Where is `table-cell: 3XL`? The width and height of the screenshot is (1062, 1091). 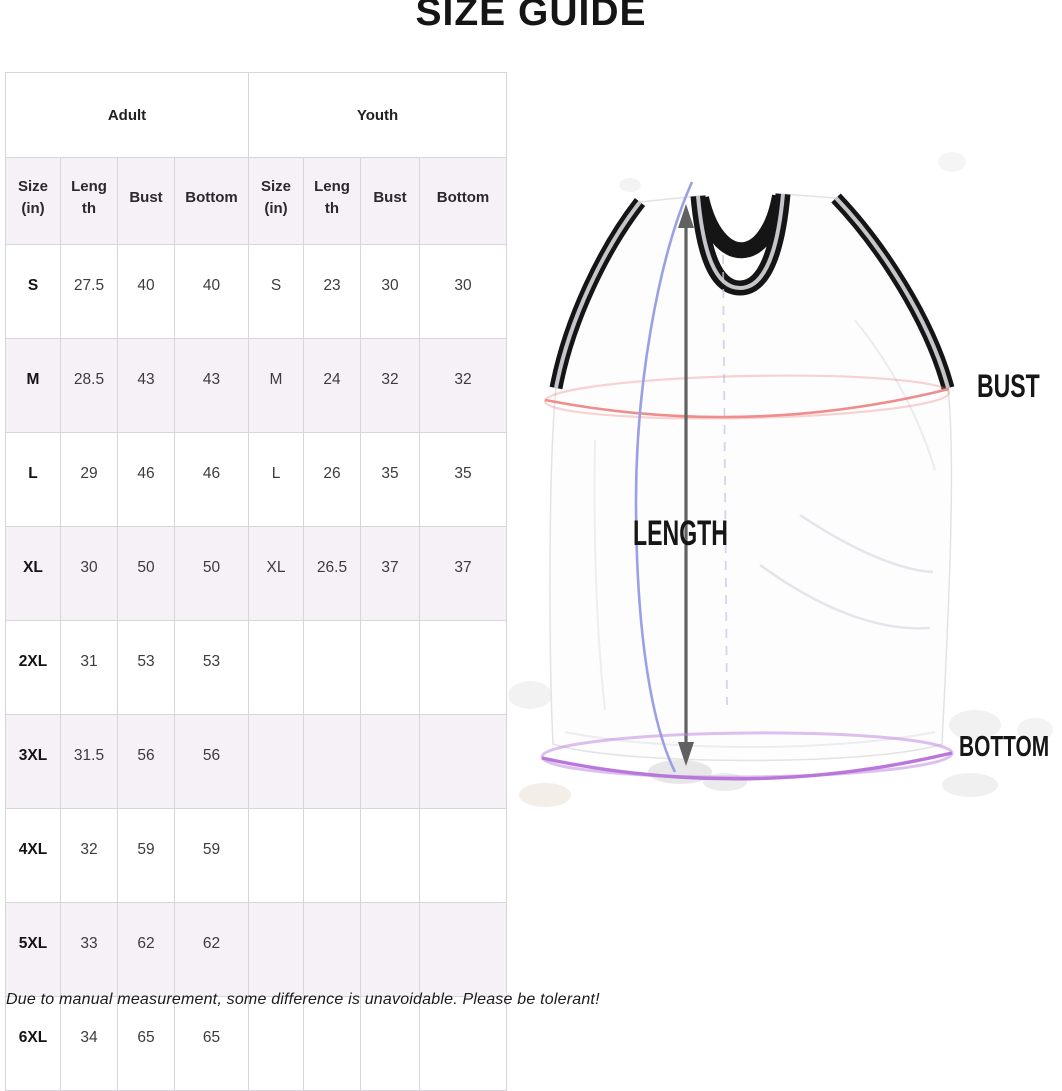
table-cell: 3XL is located at coordinates (33, 761).